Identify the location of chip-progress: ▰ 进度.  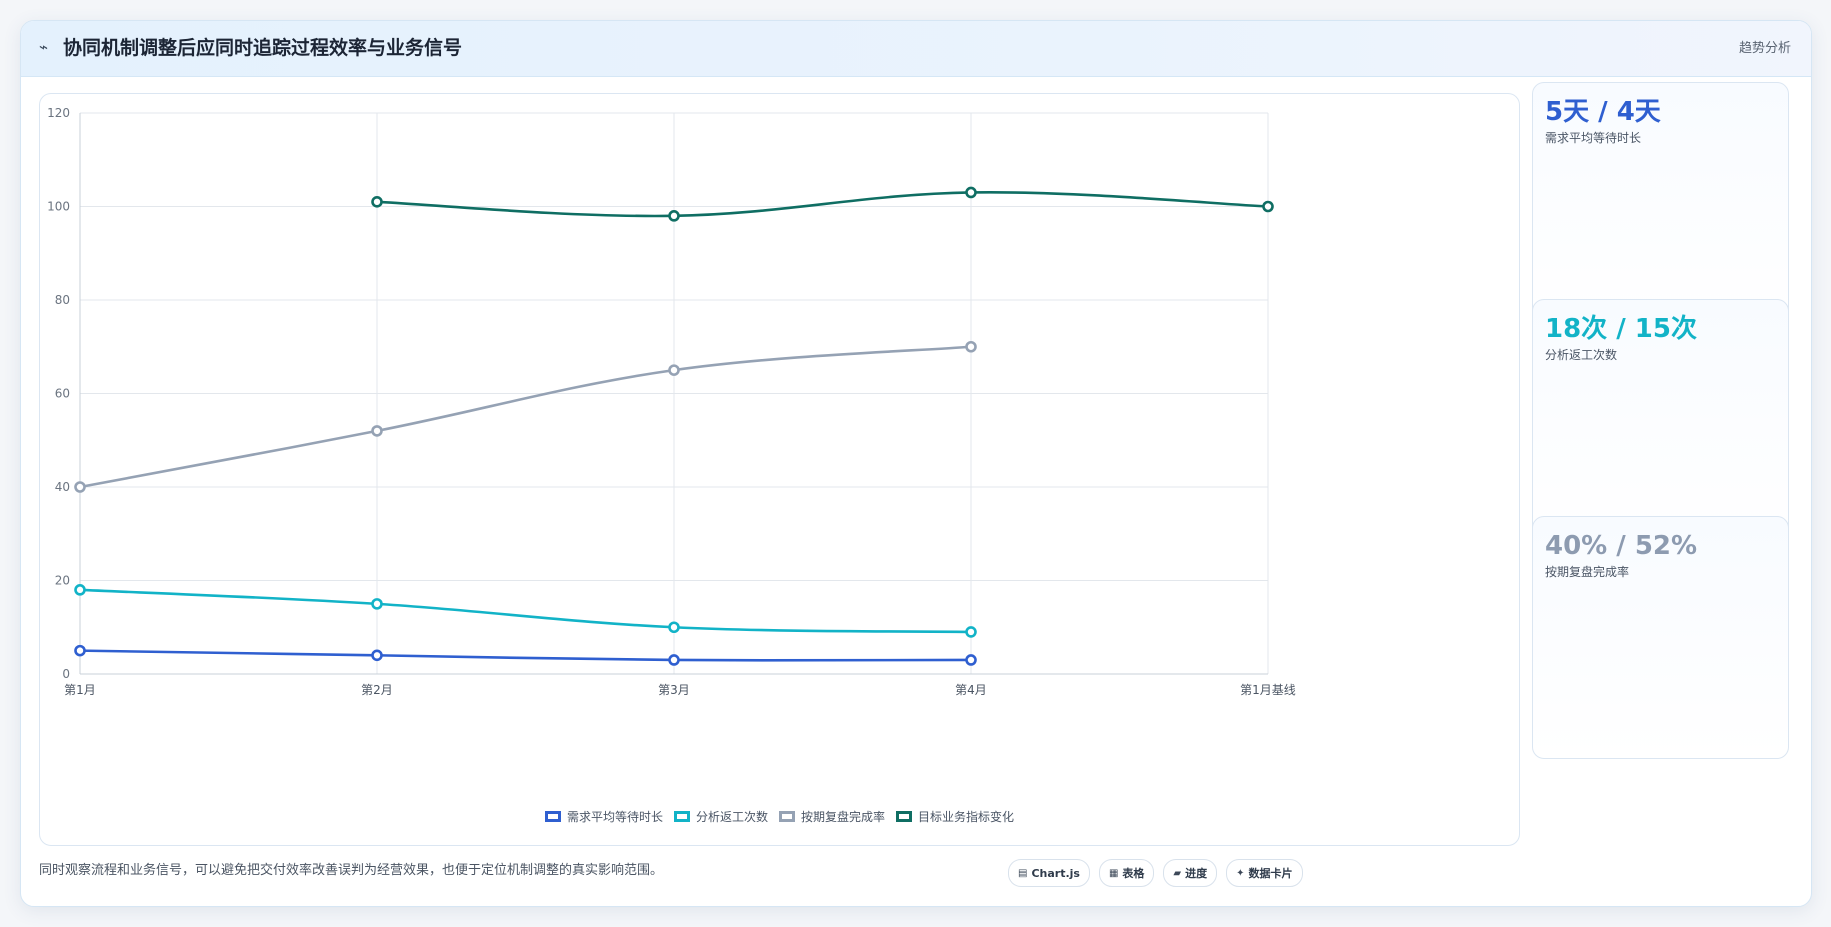
(1190, 873).